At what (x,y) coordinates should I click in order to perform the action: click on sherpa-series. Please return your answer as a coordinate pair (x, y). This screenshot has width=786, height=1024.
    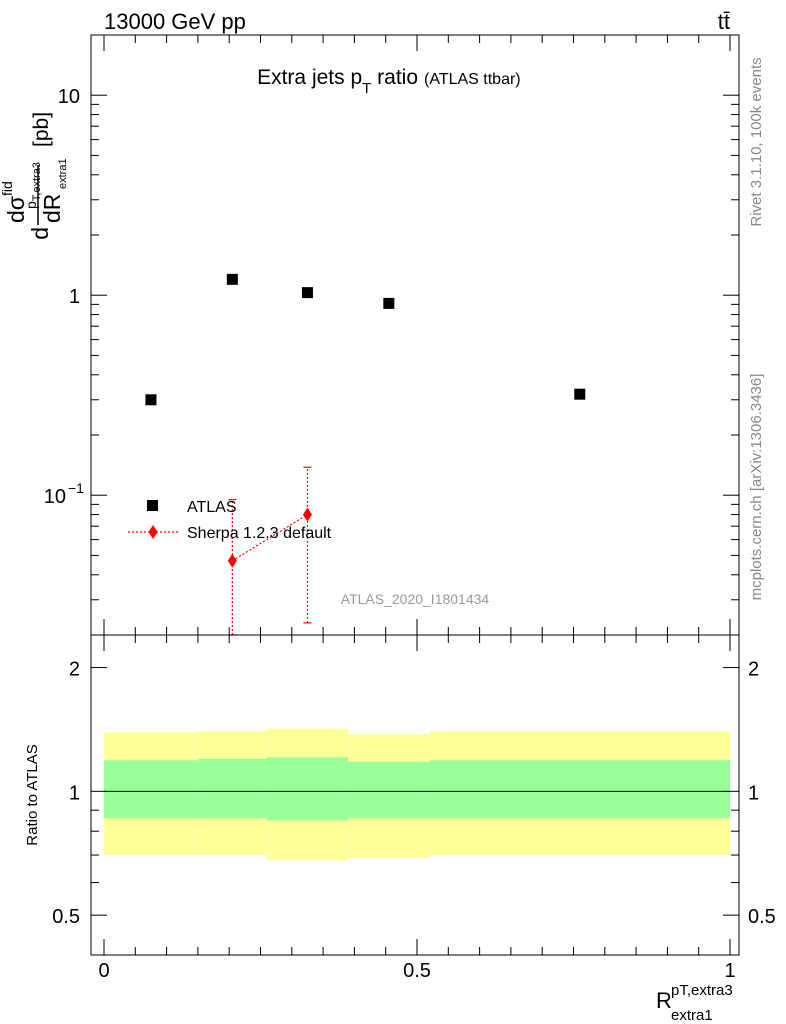
    Looking at the image, I should click on (269, 551).